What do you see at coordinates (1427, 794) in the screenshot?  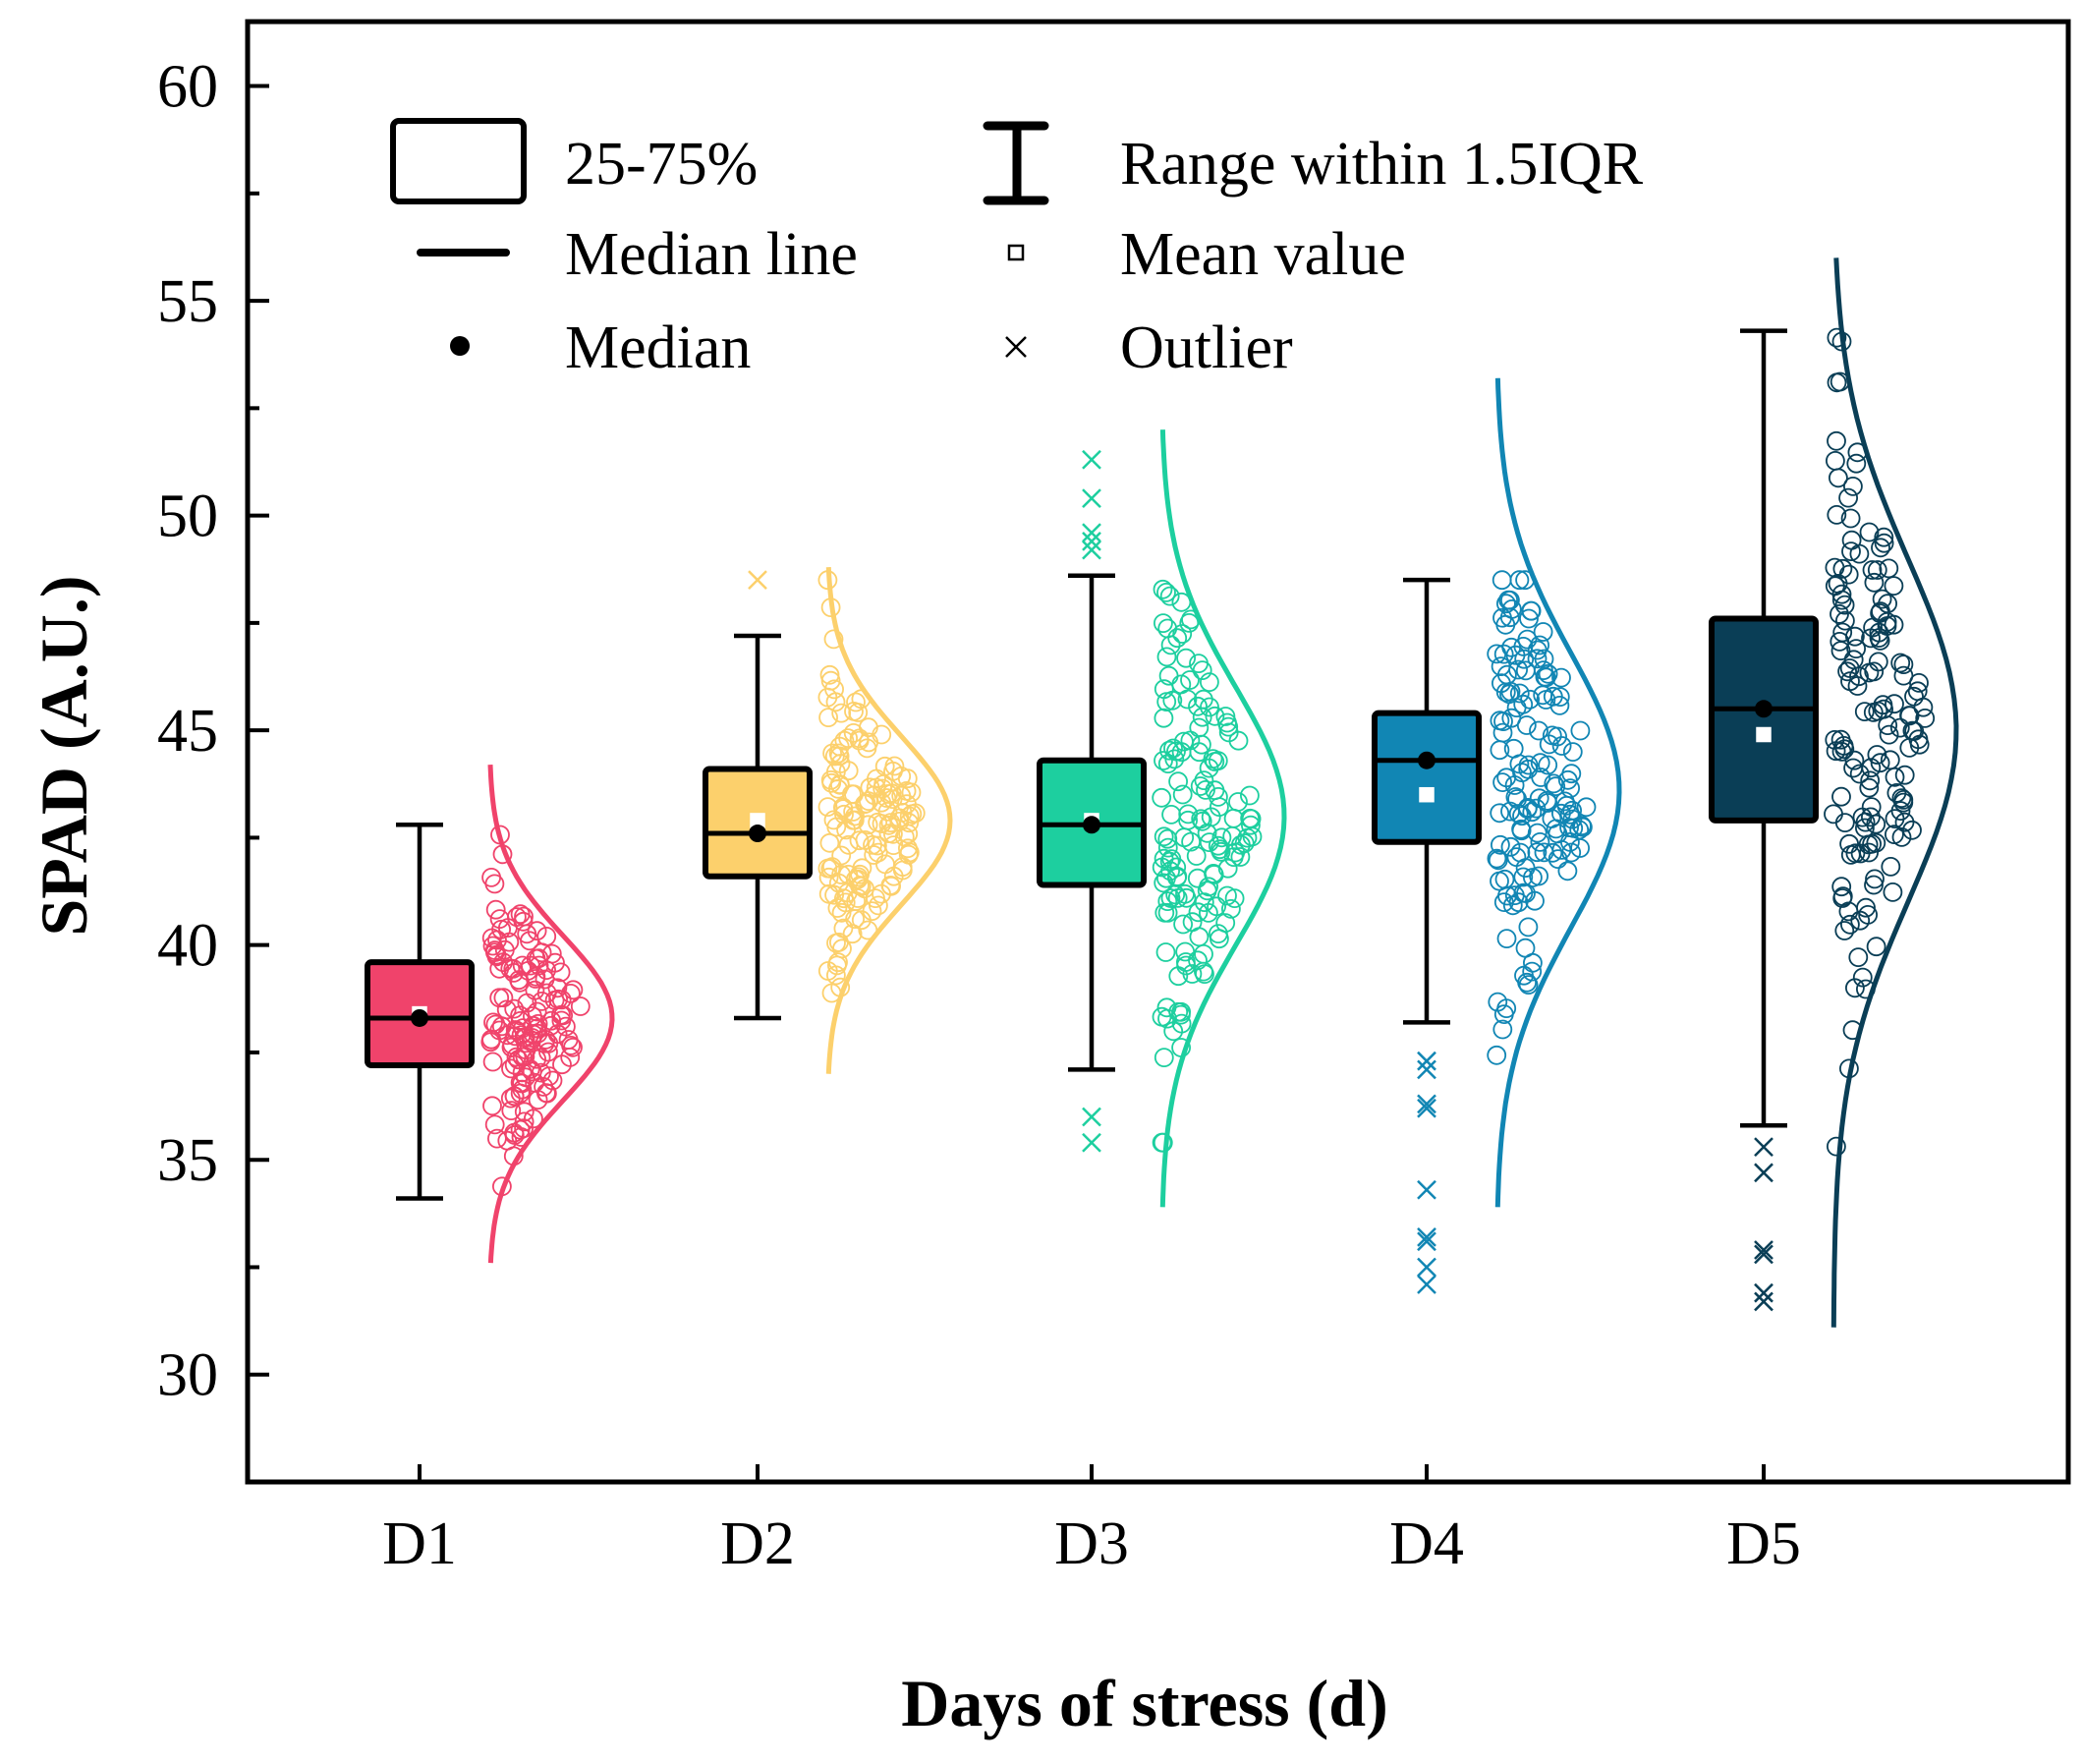 I see `mean-marker` at bounding box center [1427, 794].